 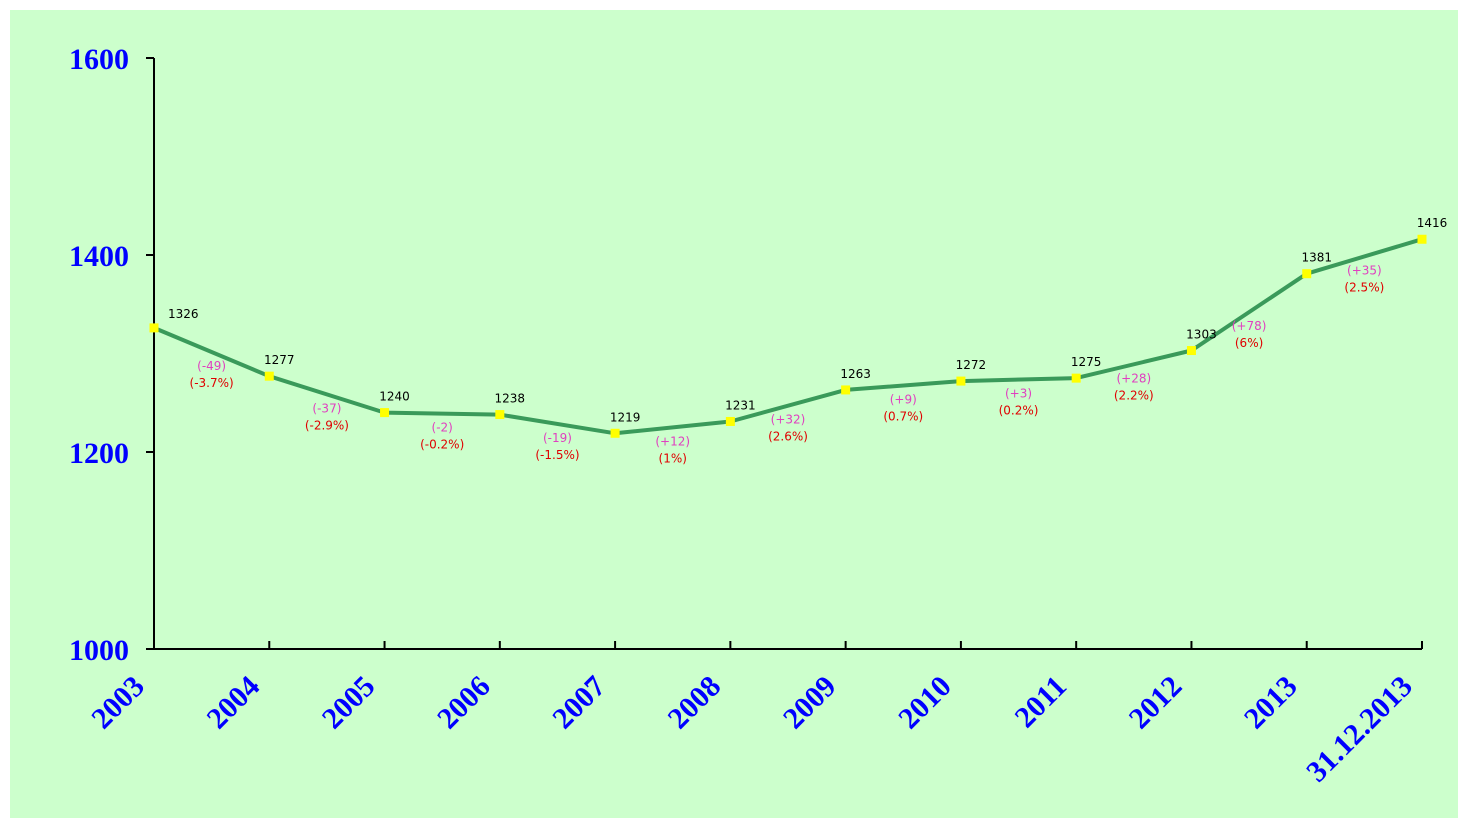 I want to click on change-diff-label: (+32), so click(x=788, y=420).